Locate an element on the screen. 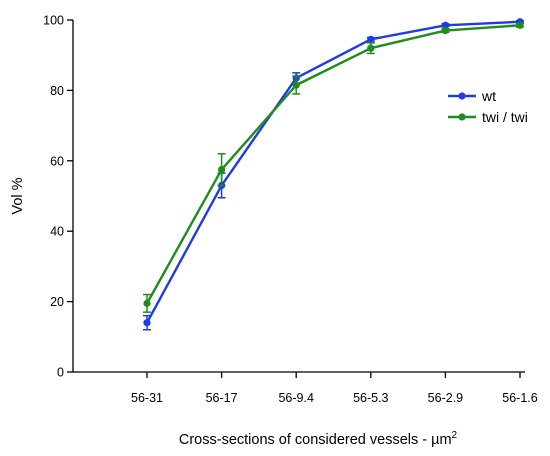  y-tick-label: 40 is located at coordinates (57, 232).